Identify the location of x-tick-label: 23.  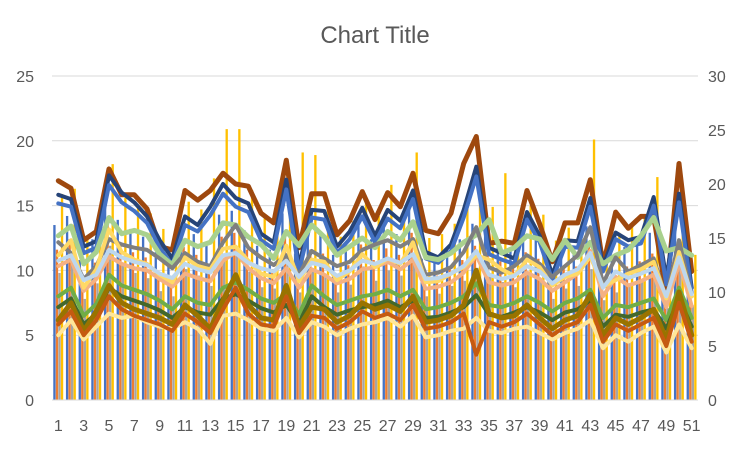
(337, 426).